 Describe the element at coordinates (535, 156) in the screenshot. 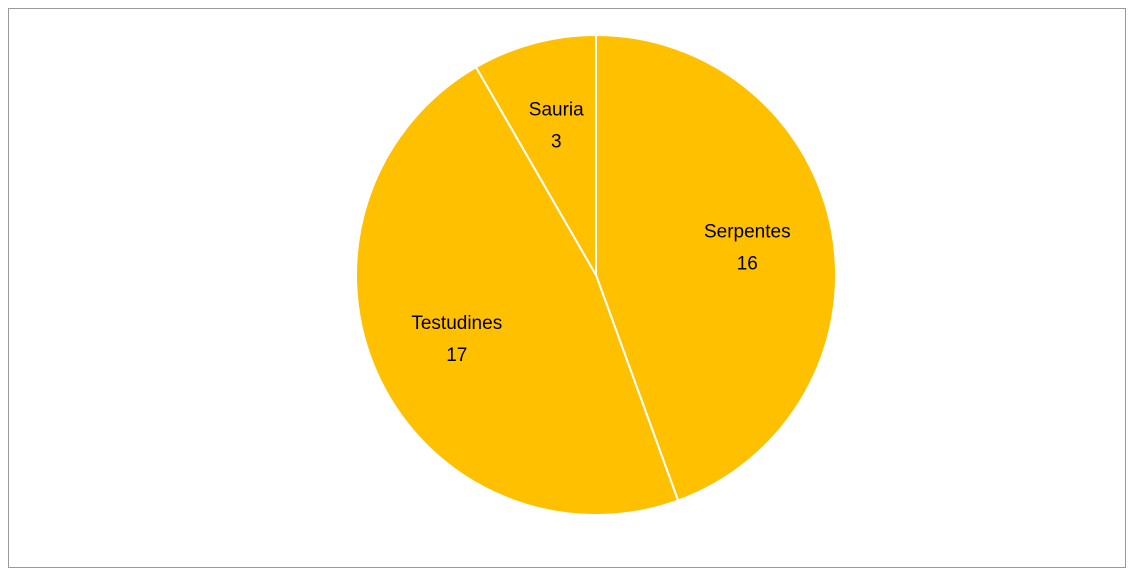

I see `pie-slice` at that location.